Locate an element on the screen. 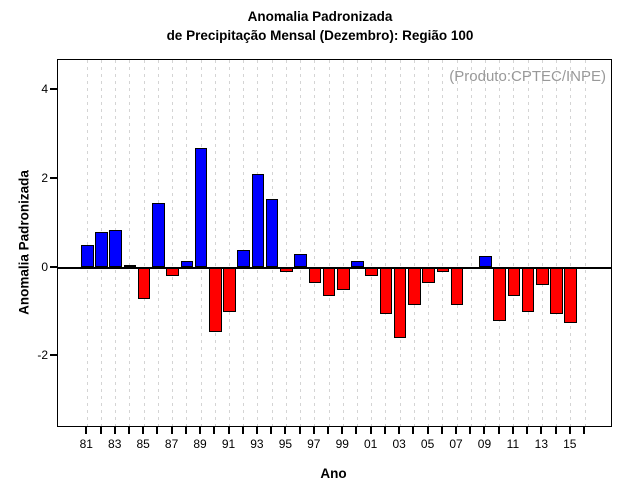 This screenshot has width=640, height=500. bar-1993 is located at coordinates (258, 221).